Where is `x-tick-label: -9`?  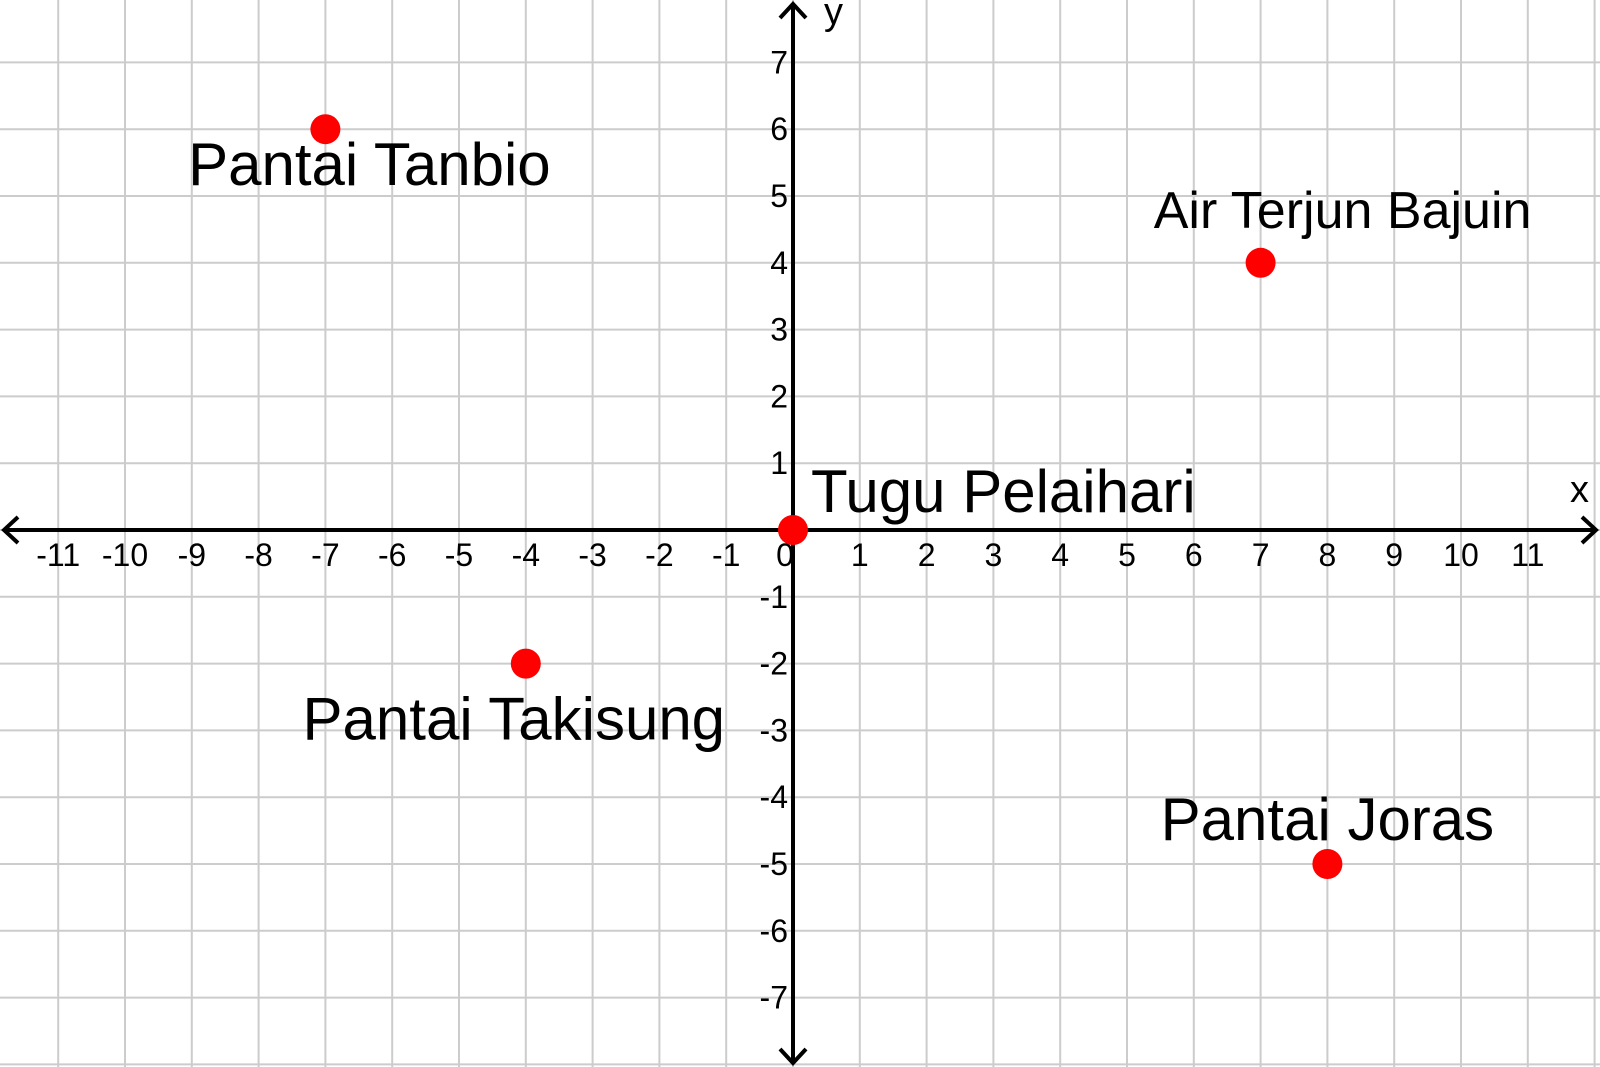
x-tick-label: -9 is located at coordinates (192, 555).